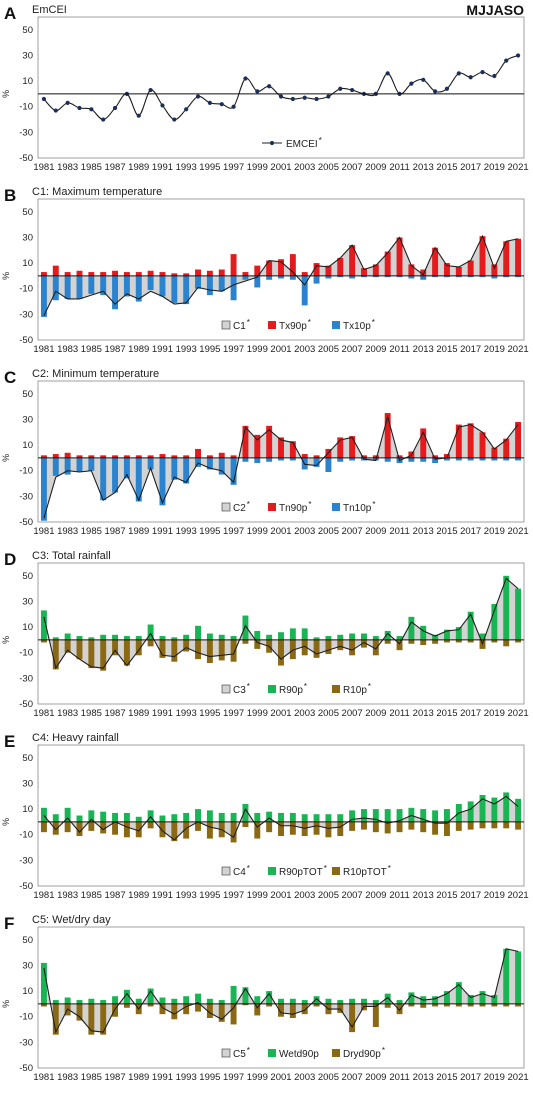 This screenshot has width=533, height=1103. What do you see at coordinates (186, 167) in the screenshot?
I see `x-tick-label: 1993` at bounding box center [186, 167].